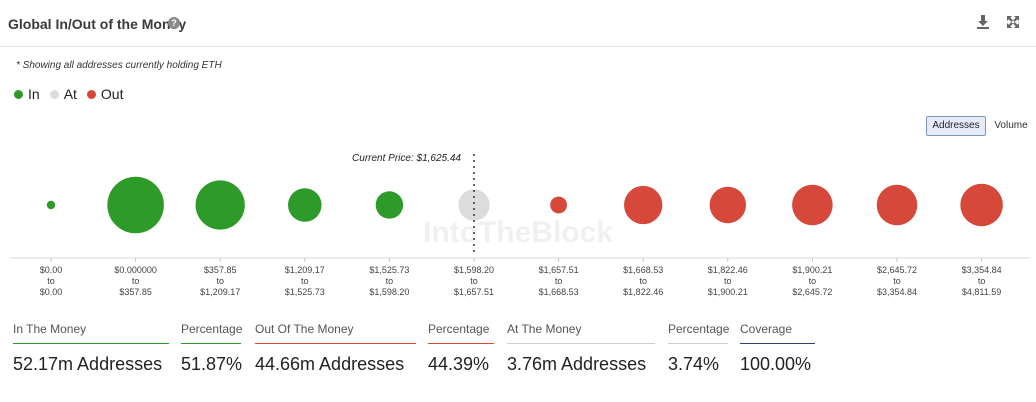 The image size is (1036, 402). What do you see at coordinates (643, 292) in the screenshot?
I see `tick-label-to: $1,822.46` at bounding box center [643, 292].